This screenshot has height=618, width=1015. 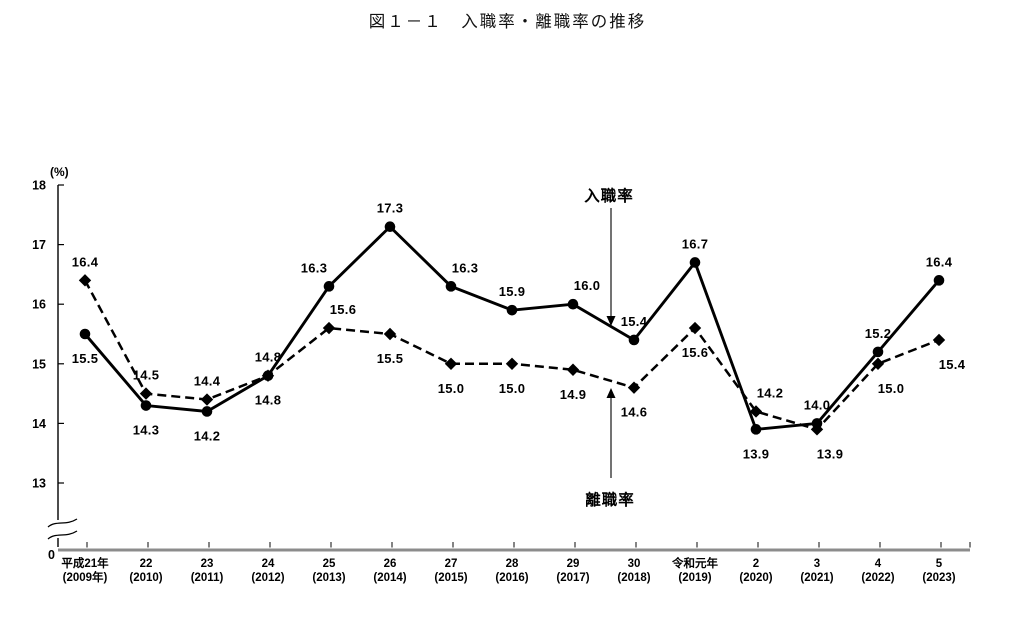 What do you see at coordinates (756, 453) in the screenshot?
I see `hiring-rate-value-label: 13.9` at bounding box center [756, 453].